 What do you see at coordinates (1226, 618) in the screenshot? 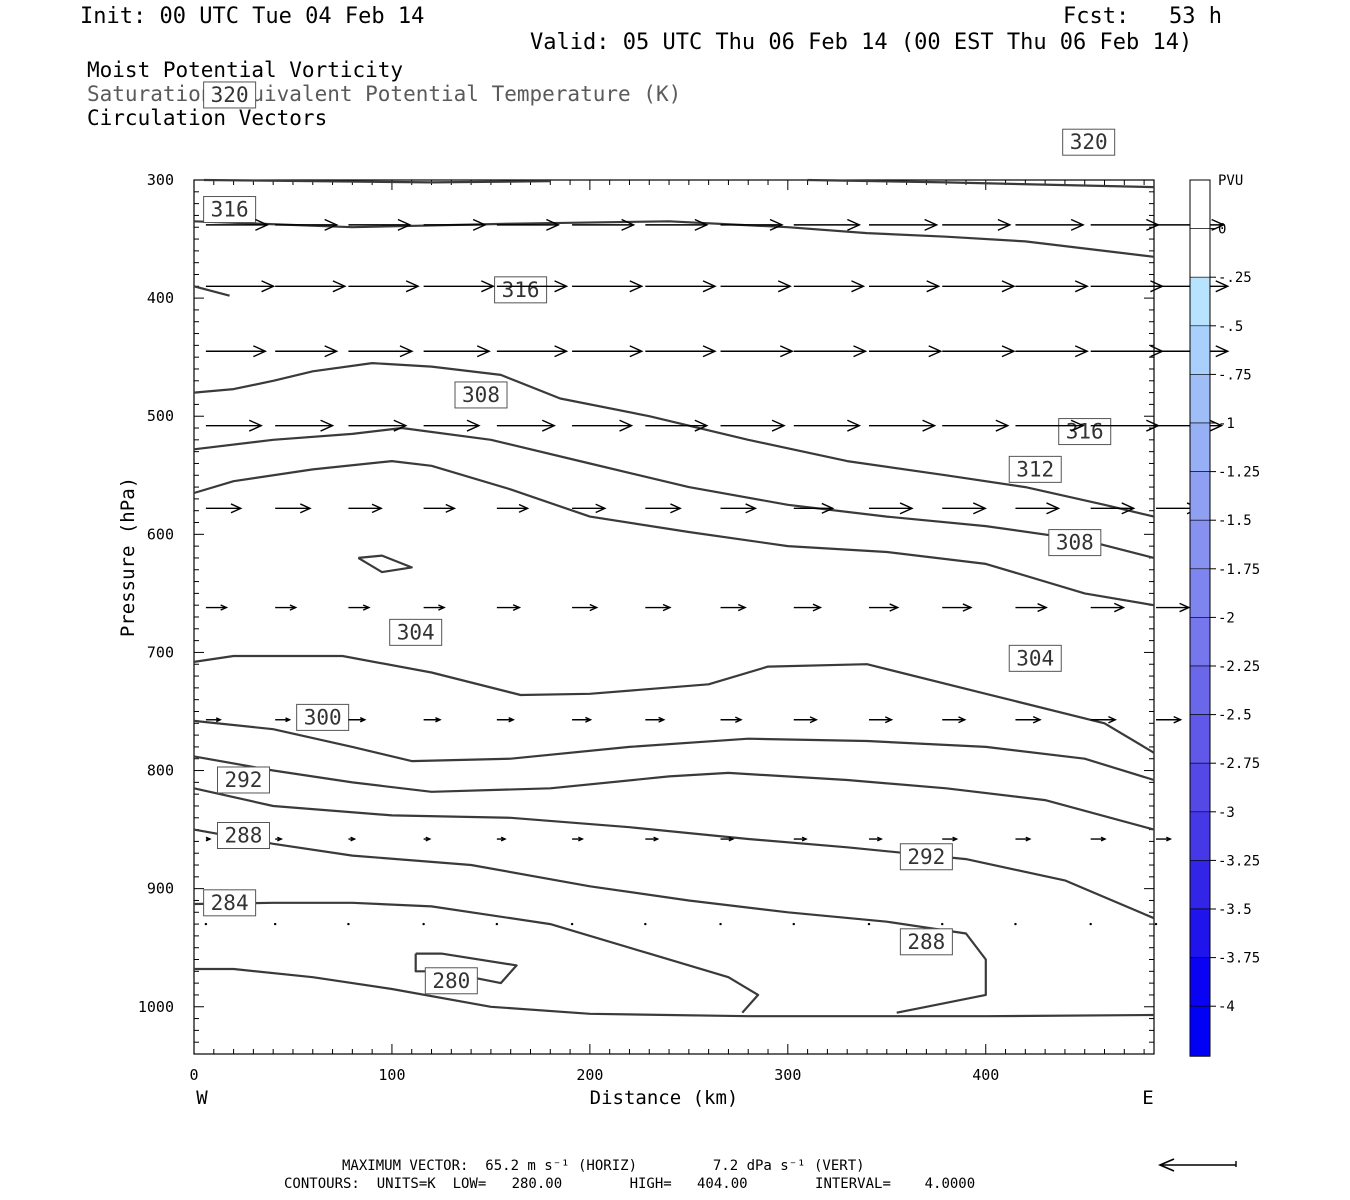
I see `colorbar-tick-label: -2` at bounding box center [1226, 618].